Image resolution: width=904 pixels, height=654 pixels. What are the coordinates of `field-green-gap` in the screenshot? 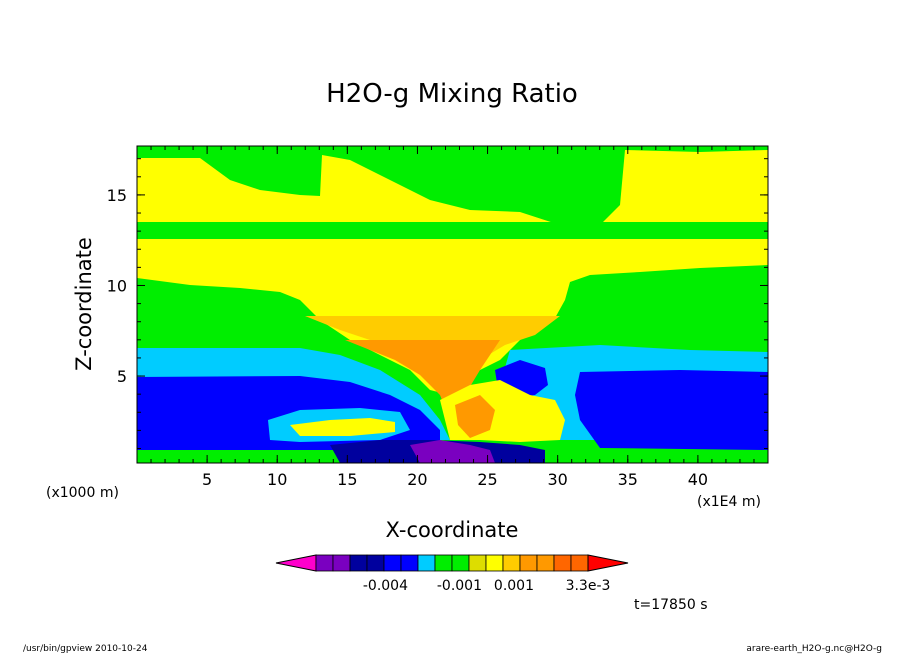 It's located at (452, 230).